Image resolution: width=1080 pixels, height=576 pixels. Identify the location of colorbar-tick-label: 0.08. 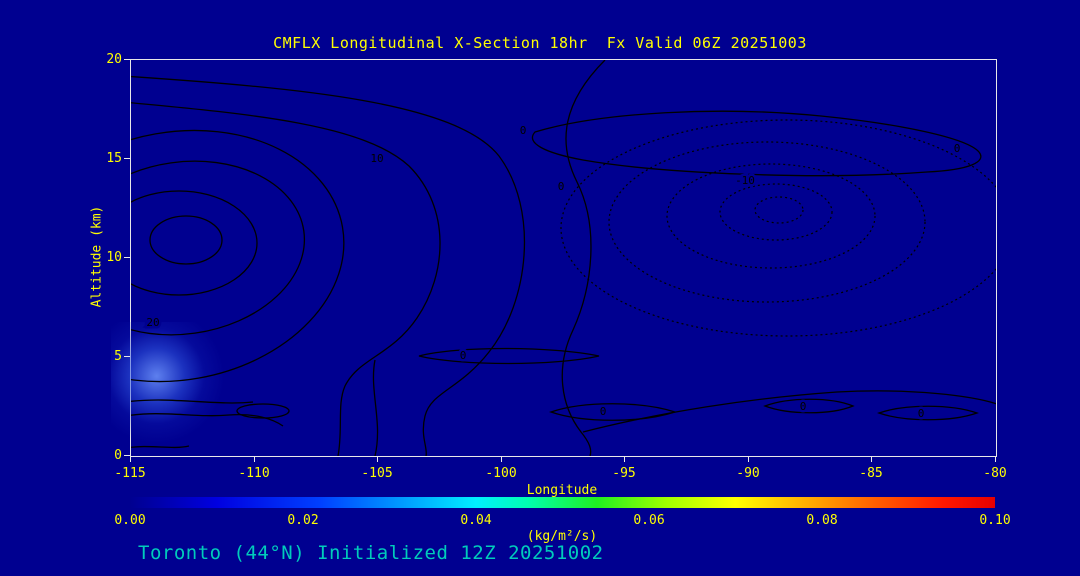
(822, 520).